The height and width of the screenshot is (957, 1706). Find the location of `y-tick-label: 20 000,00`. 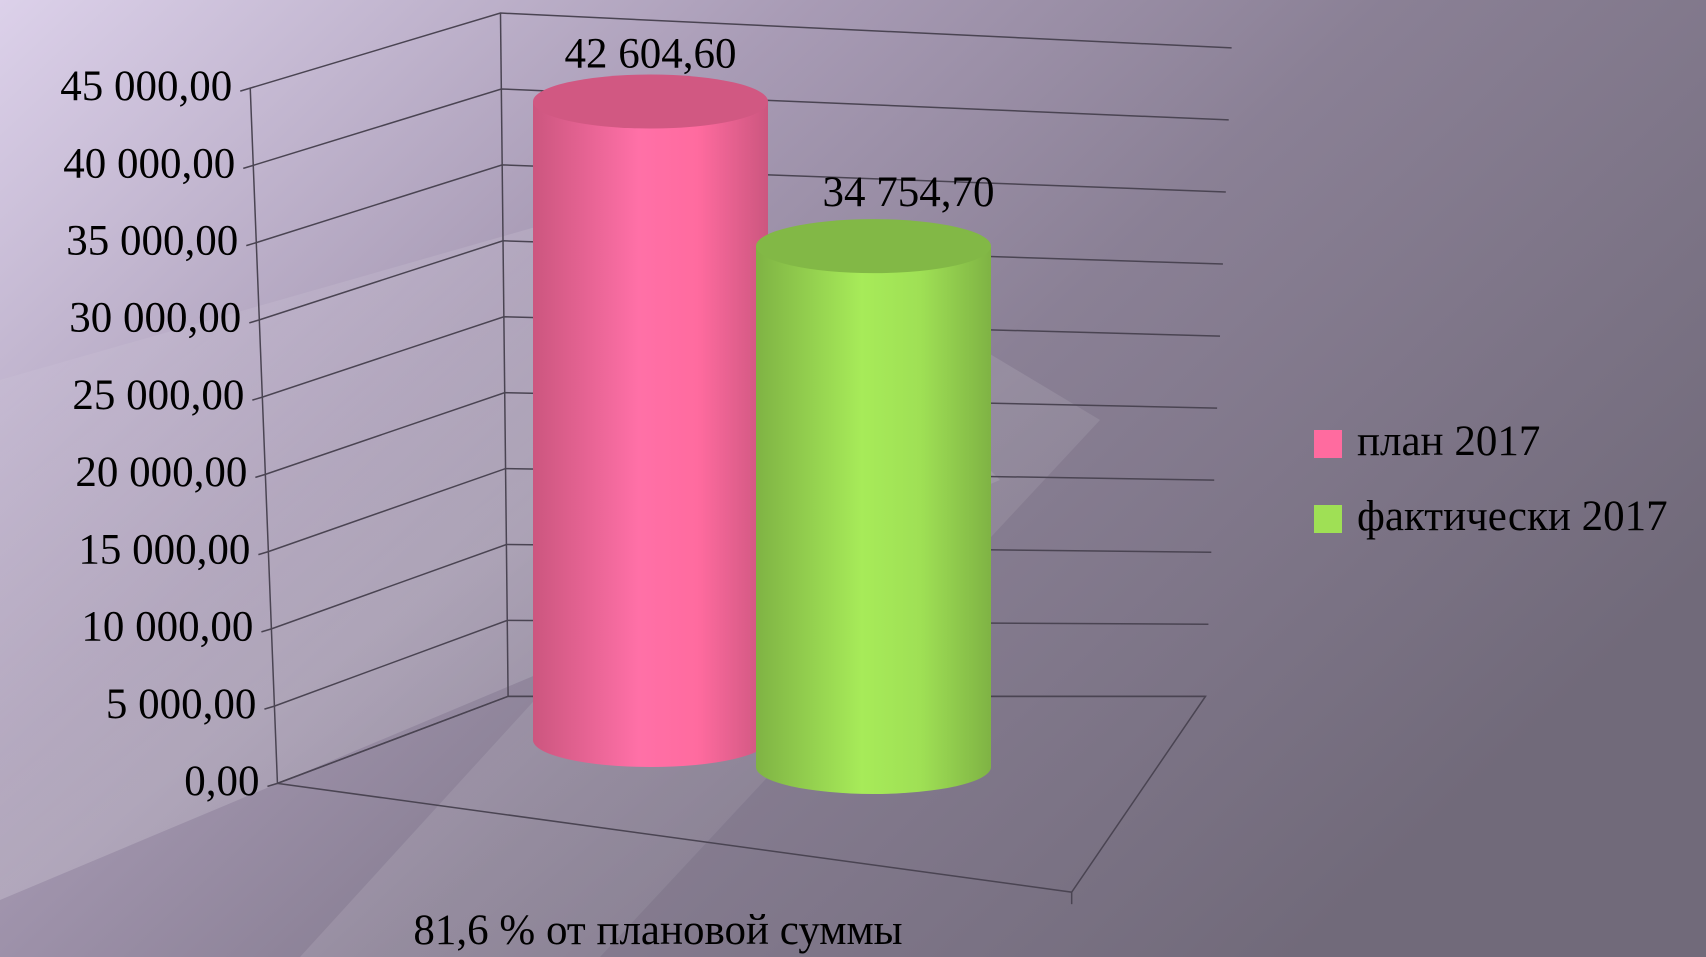

y-tick-label: 20 000,00 is located at coordinates (161, 472).